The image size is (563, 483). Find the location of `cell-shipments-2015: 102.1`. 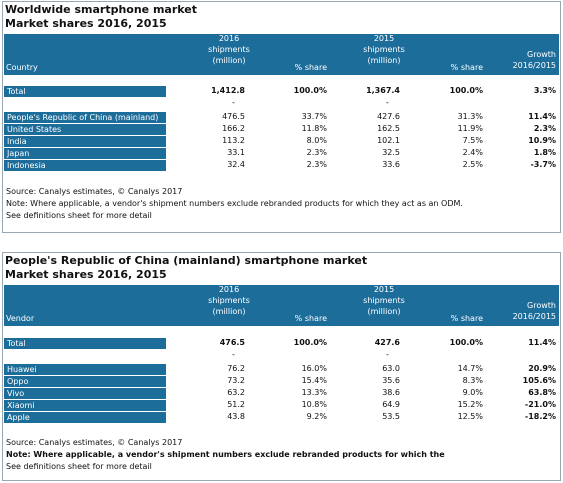

cell-shipments-2015: 102.1 is located at coordinates (388, 140).